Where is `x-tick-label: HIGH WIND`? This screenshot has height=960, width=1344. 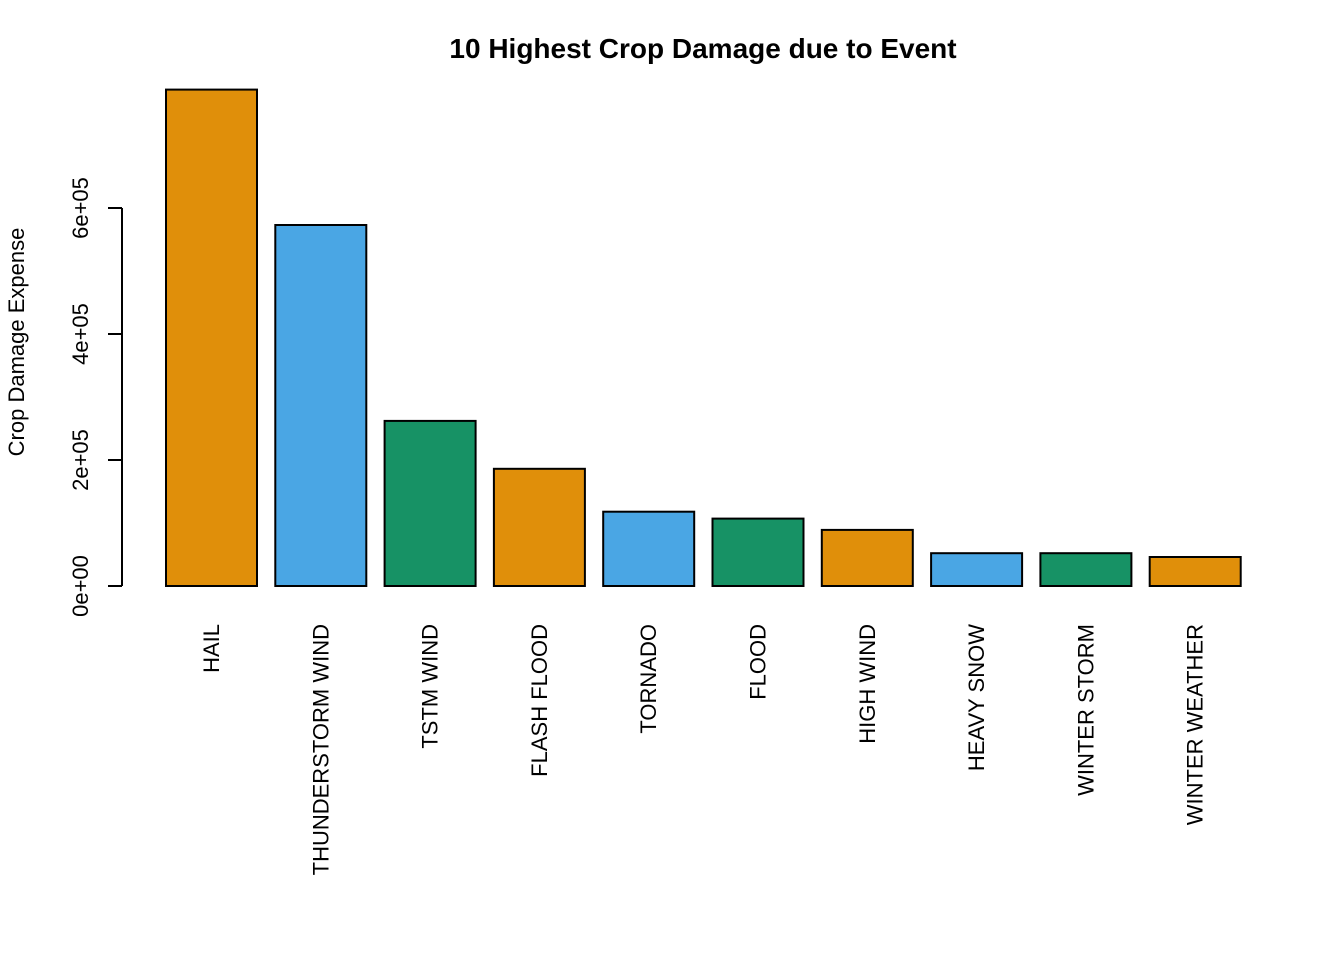 x-tick-label: HIGH WIND is located at coordinates (867, 684).